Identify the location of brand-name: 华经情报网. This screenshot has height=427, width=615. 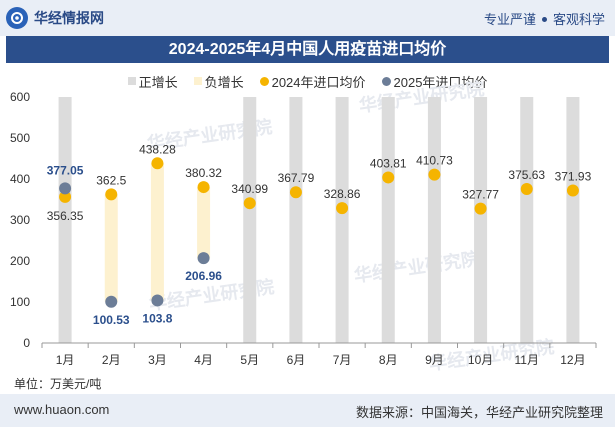
(69, 18).